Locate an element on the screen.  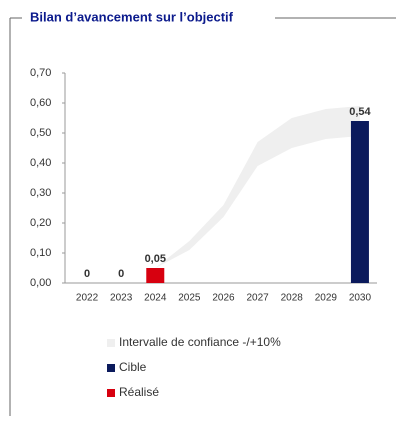
chart-title: Bilan d’avancement sur l’objectif is located at coordinates (132, 16).